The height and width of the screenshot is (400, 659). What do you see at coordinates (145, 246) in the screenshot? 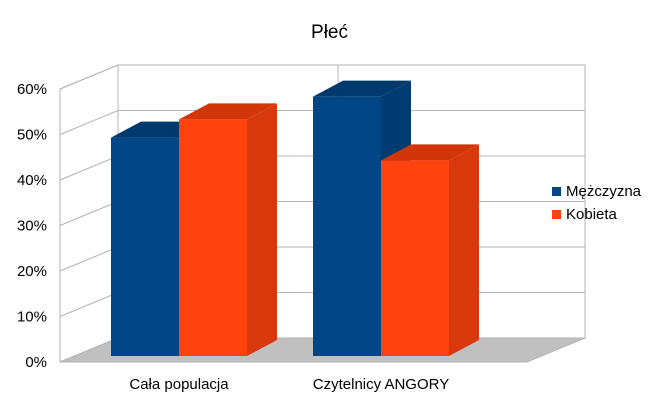
I see `bar-0-0-front` at bounding box center [145, 246].